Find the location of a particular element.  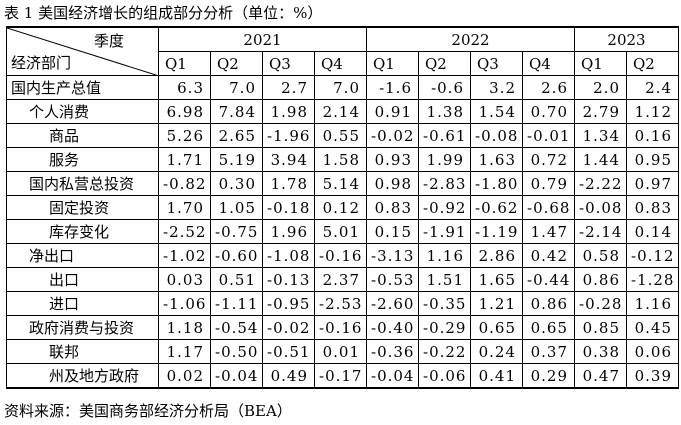

value-cell: -1.11 is located at coordinates (236, 303).